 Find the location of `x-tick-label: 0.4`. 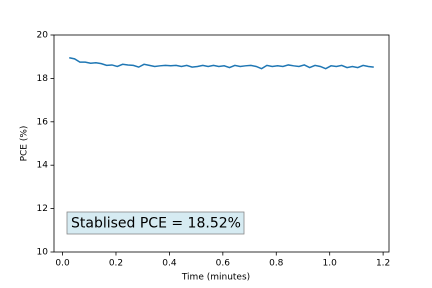

x-tick-label: 0.4 is located at coordinates (169, 264).